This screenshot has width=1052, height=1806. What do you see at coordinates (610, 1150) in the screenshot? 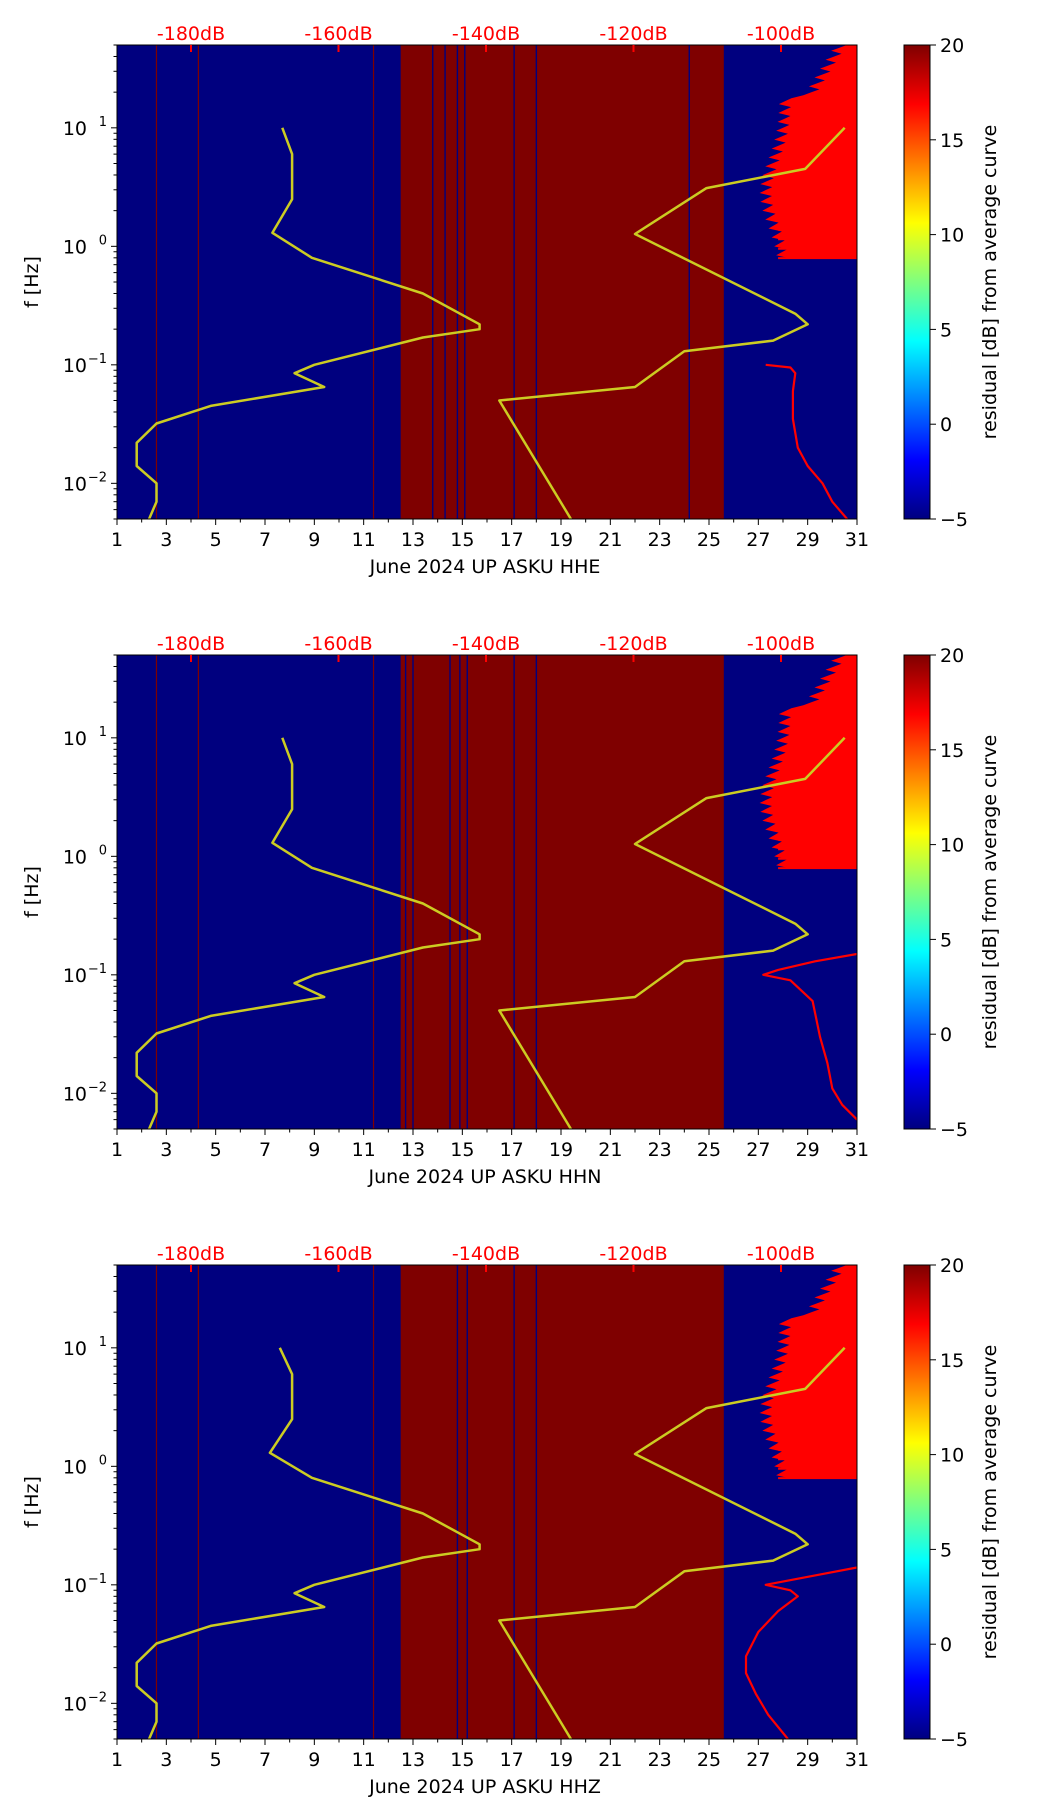
I see `x-tick-label: 21` at bounding box center [610, 1150].